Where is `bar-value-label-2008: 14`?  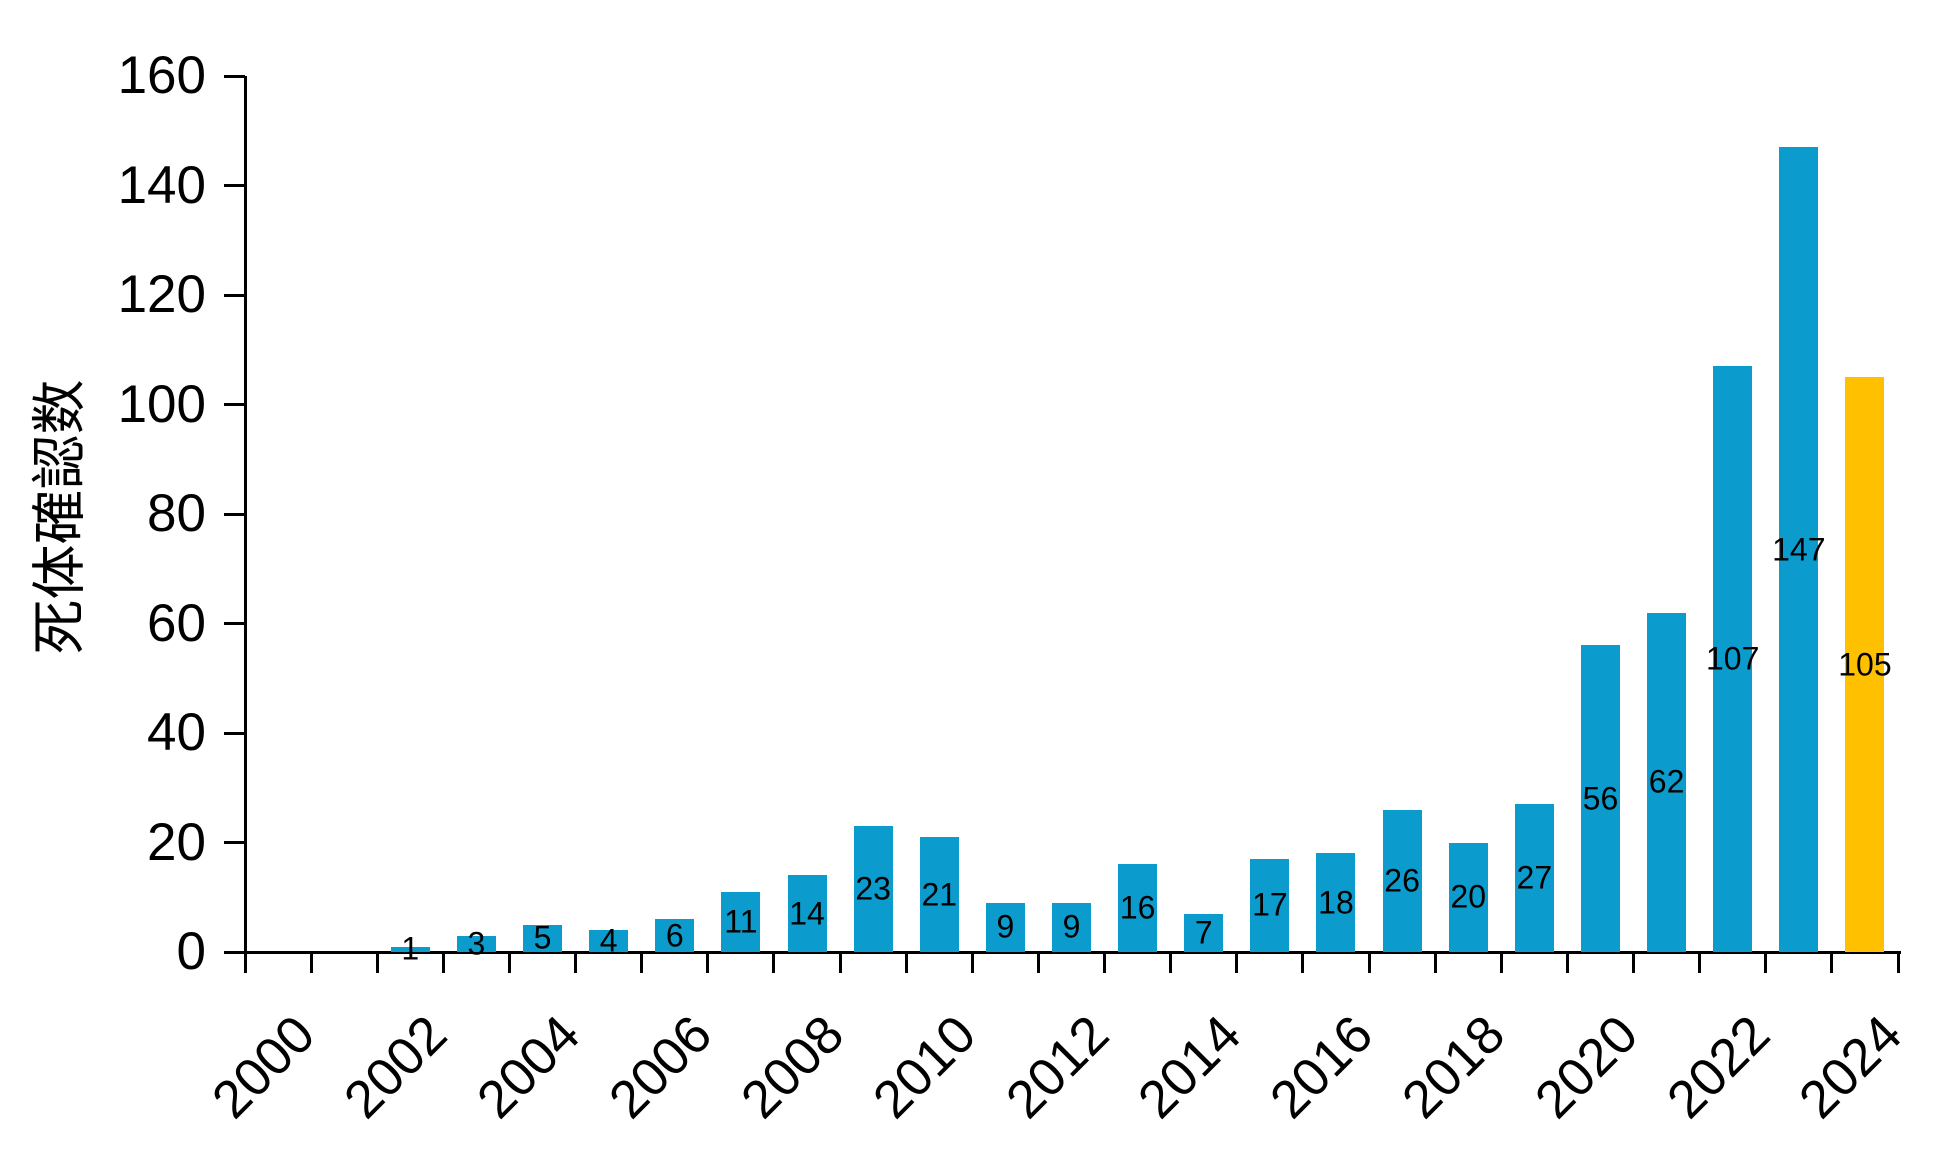
bar-value-label-2008: 14 is located at coordinates (807, 913).